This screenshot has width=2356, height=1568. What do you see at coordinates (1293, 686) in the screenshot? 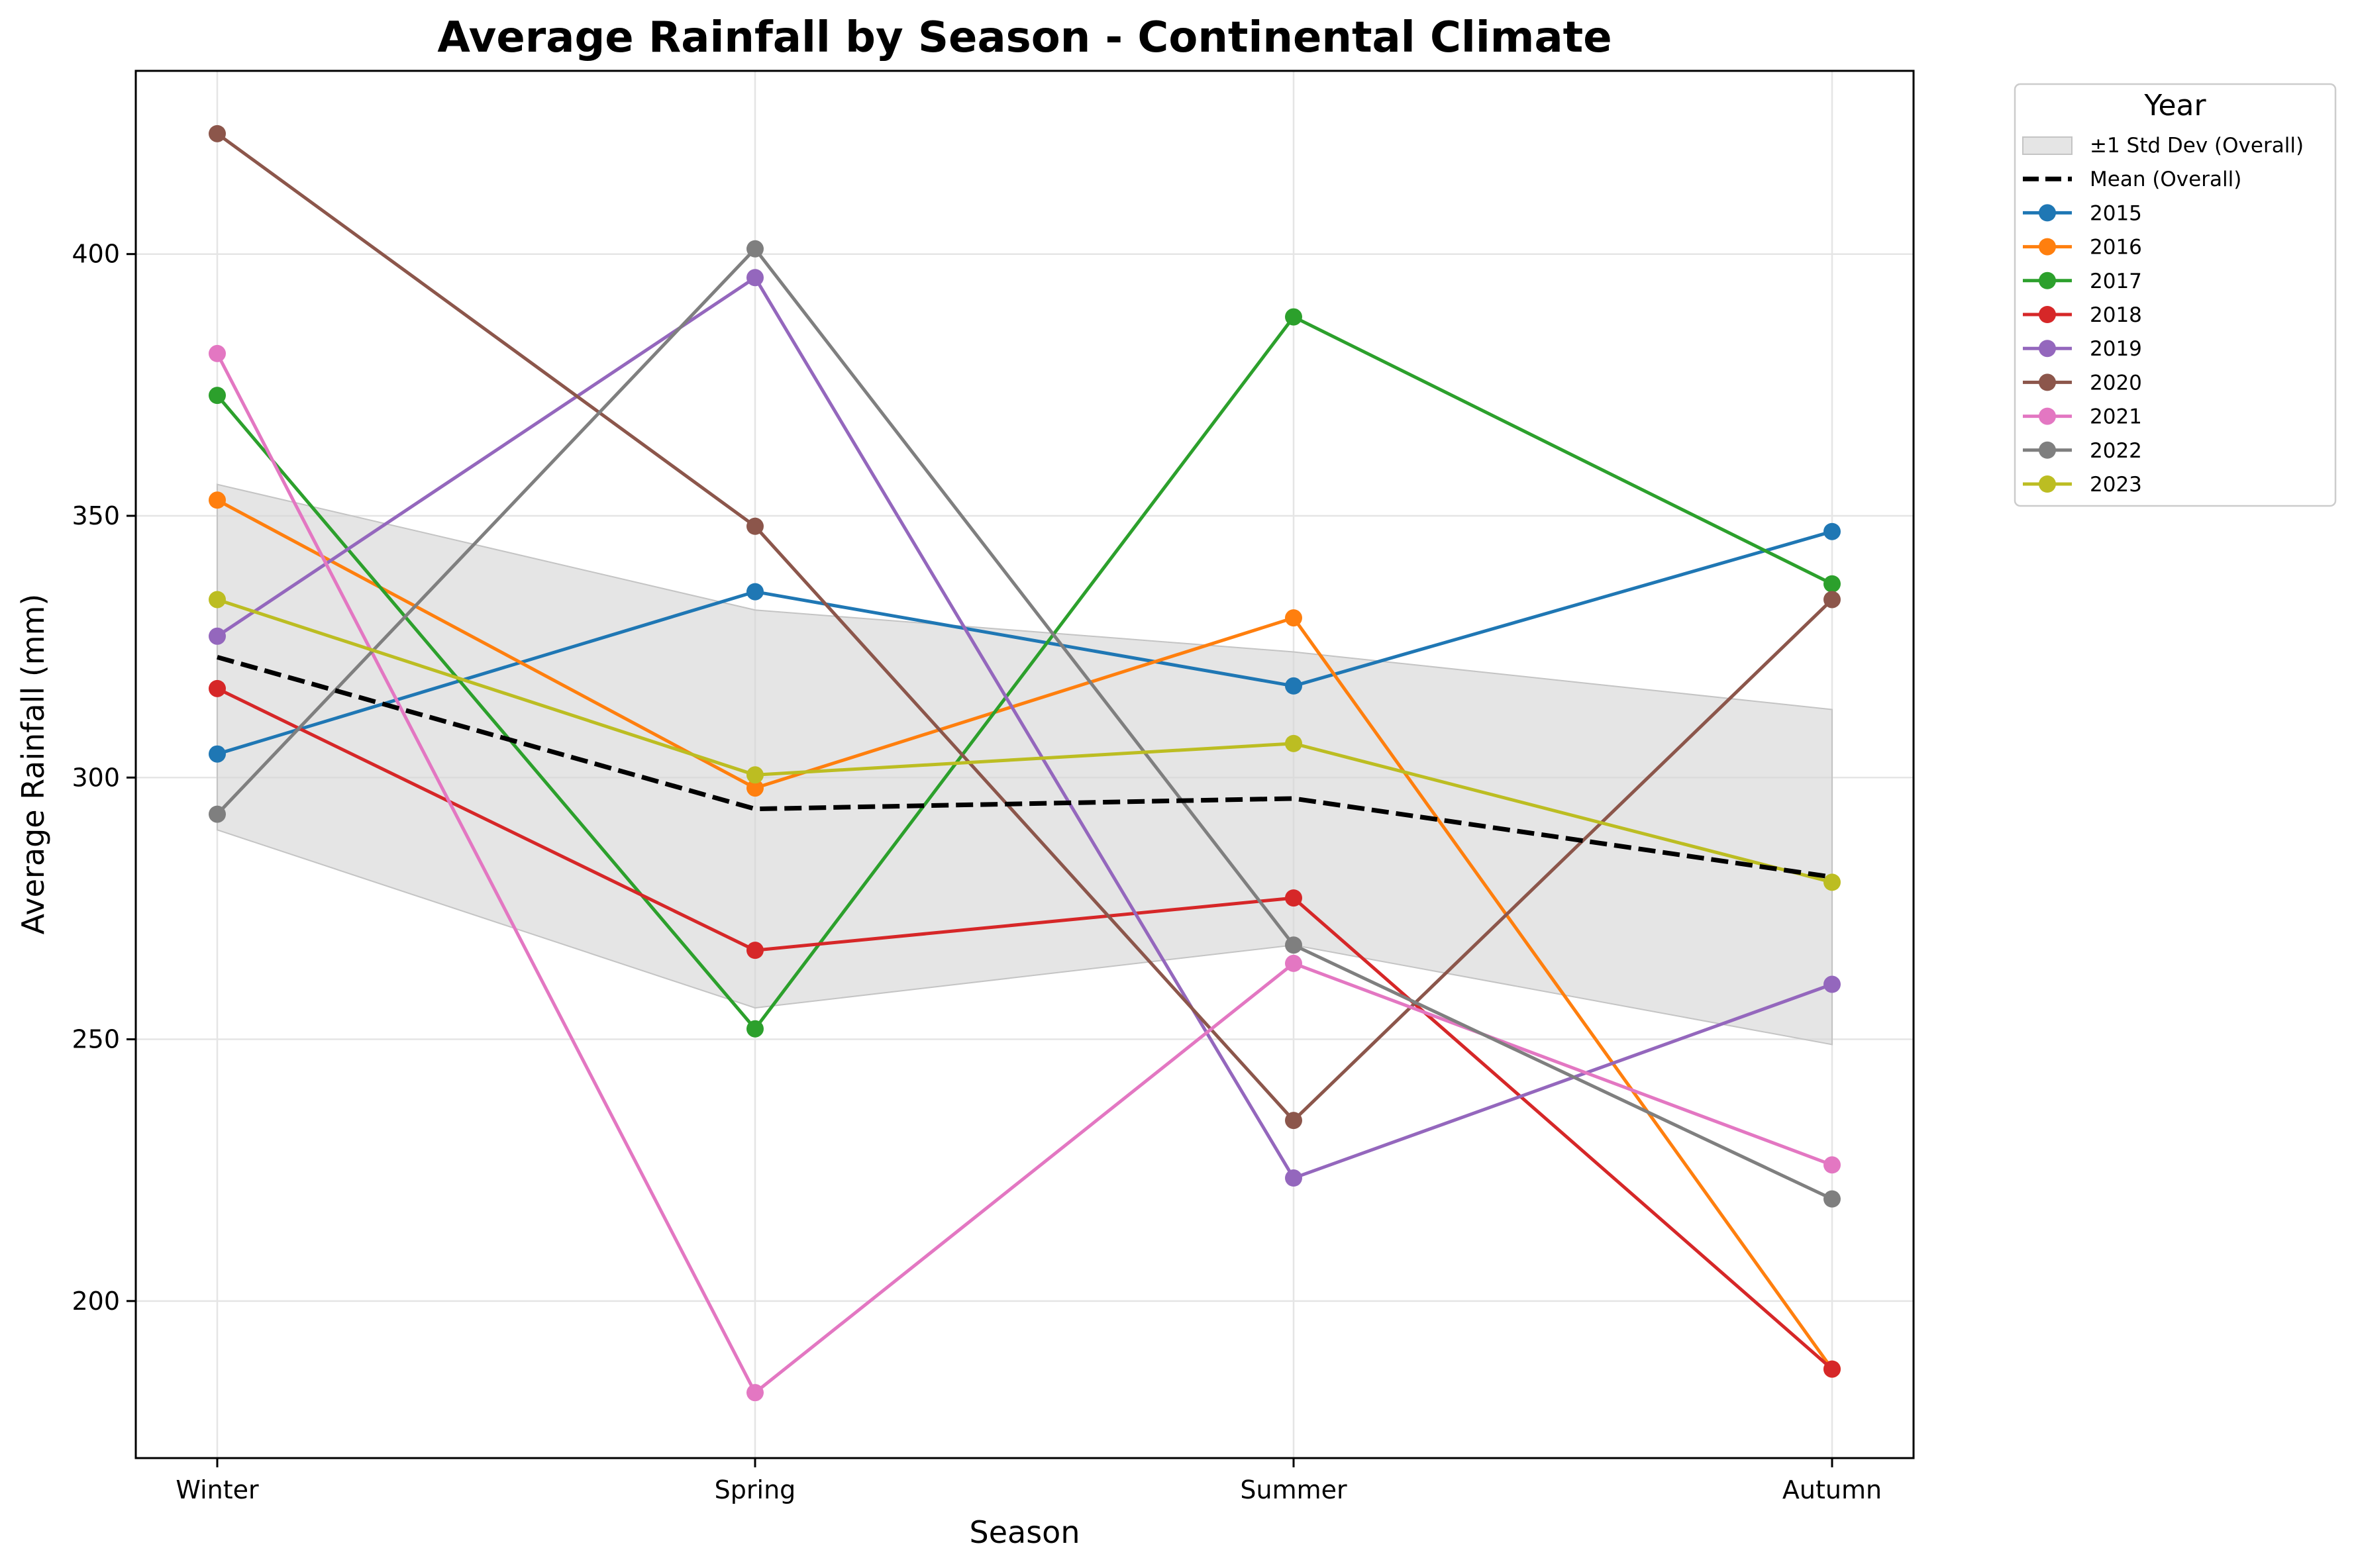
I see `data-point-2015-summer` at bounding box center [1293, 686].